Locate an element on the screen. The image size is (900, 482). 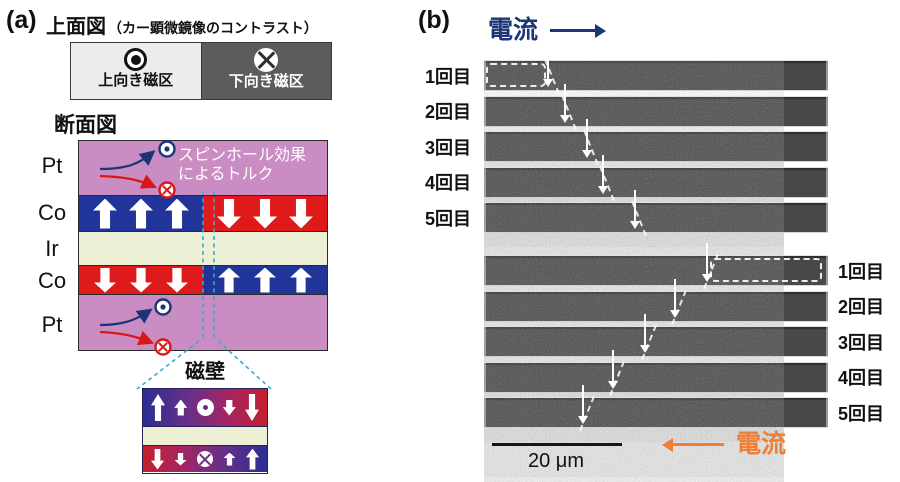
top-view-title: 上面図 （カー顕微鏡像のコントラスト） is located at coordinates (182, 24).